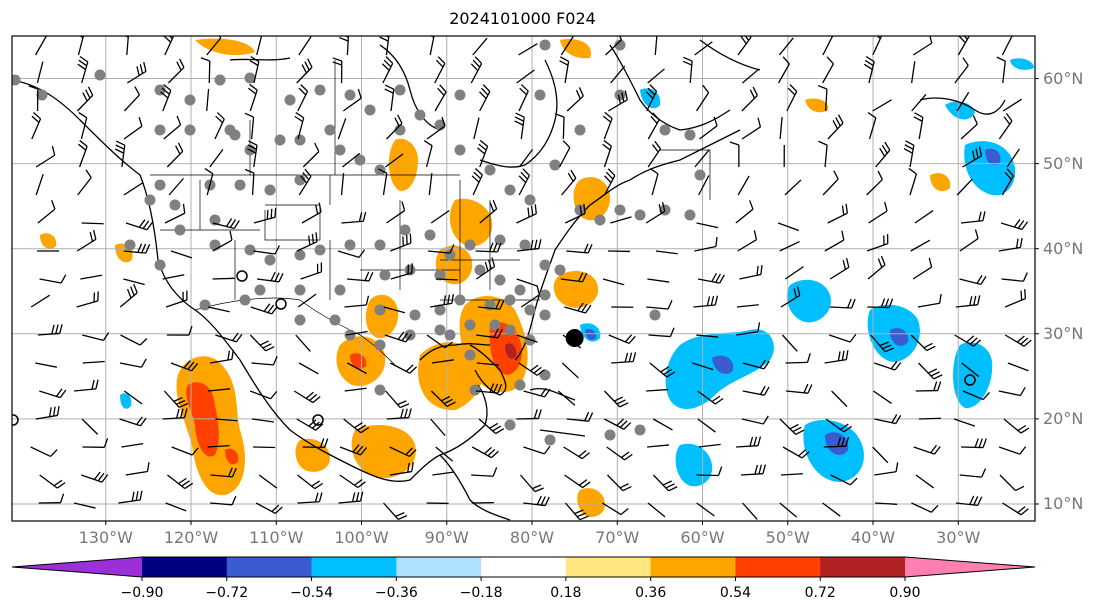 The image size is (1105, 615). I want to click on field-red, so click(232, 456).